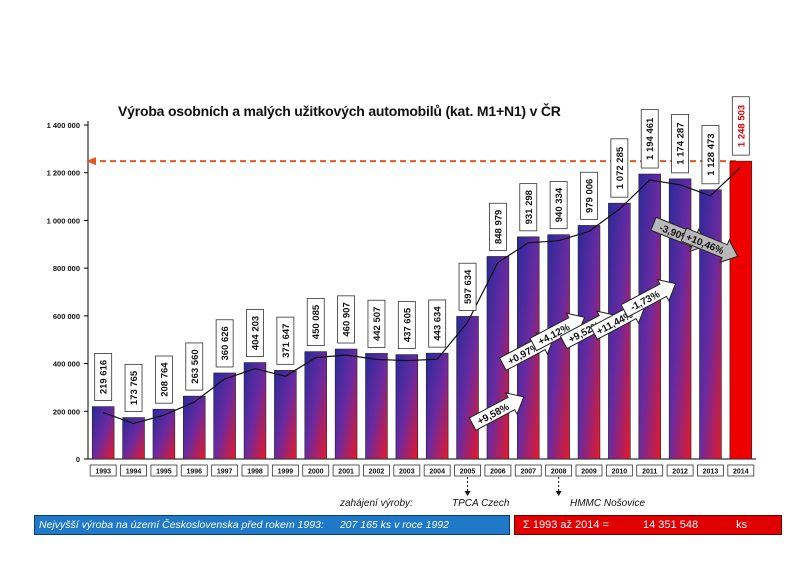 The width and height of the screenshot is (800, 566). I want to click on bar-1994, so click(133, 438).